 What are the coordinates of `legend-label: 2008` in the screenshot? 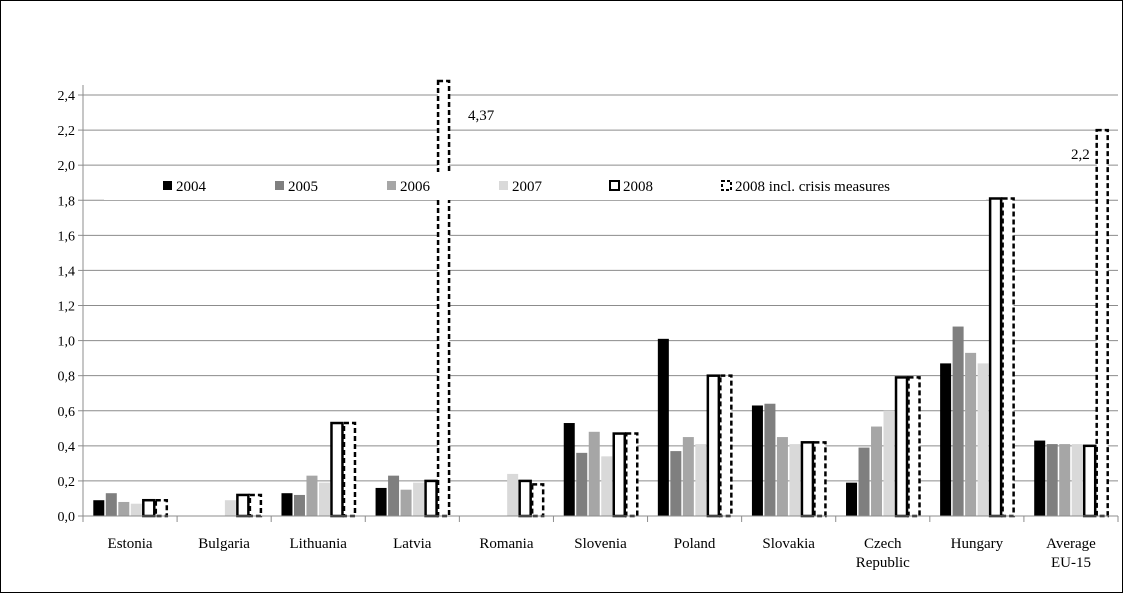 It's located at (638, 187).